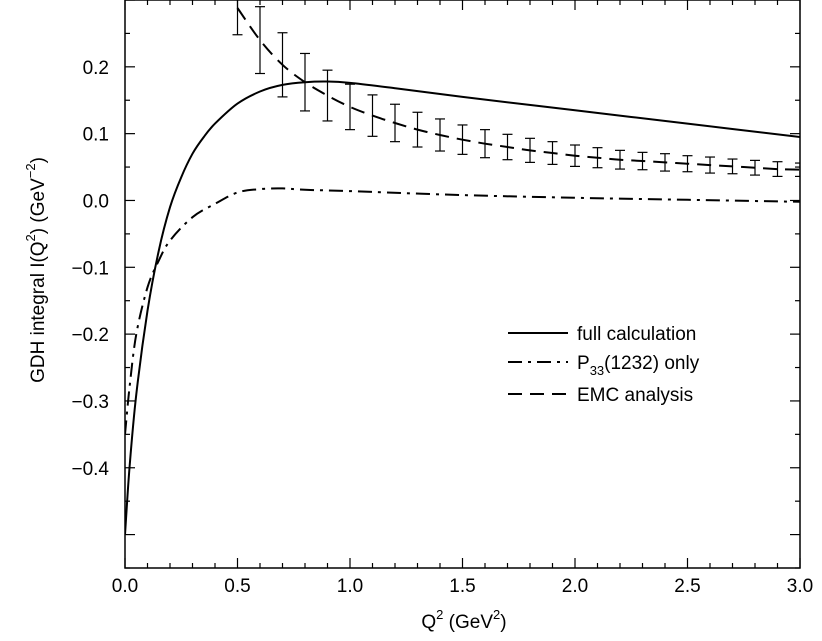 The height and width of the screenshot is (641, 822). I want to click on y-tick-label: −0.3, so click(90, 402).